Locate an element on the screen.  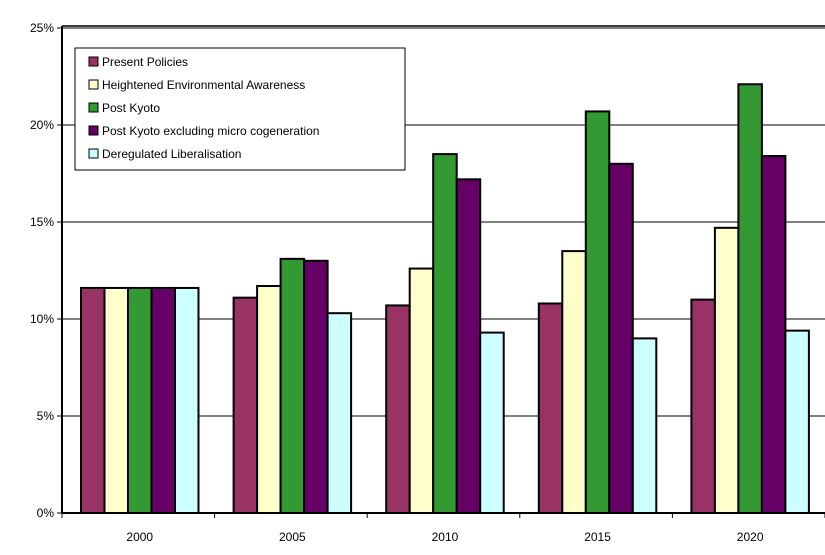
bar-present-policies-2000 is located at coordinates (93, 400).